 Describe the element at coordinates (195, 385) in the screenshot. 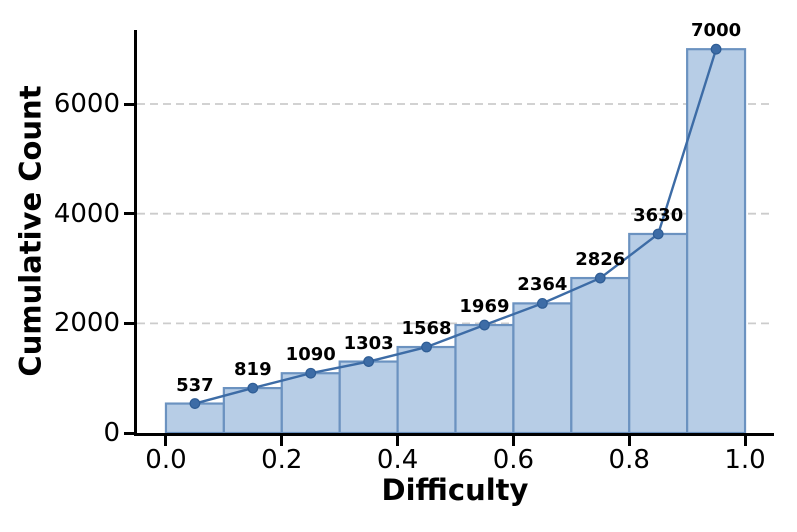

I see `bar-value-label: 537` at that location.